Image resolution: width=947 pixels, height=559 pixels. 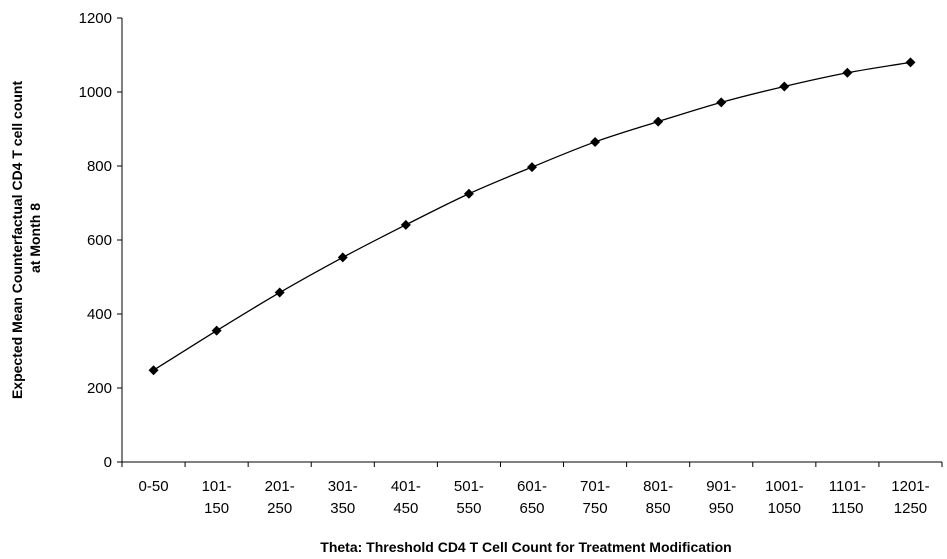 I want to click on y-axis-title-line2: at Month 8, so click(x=35, y=238).